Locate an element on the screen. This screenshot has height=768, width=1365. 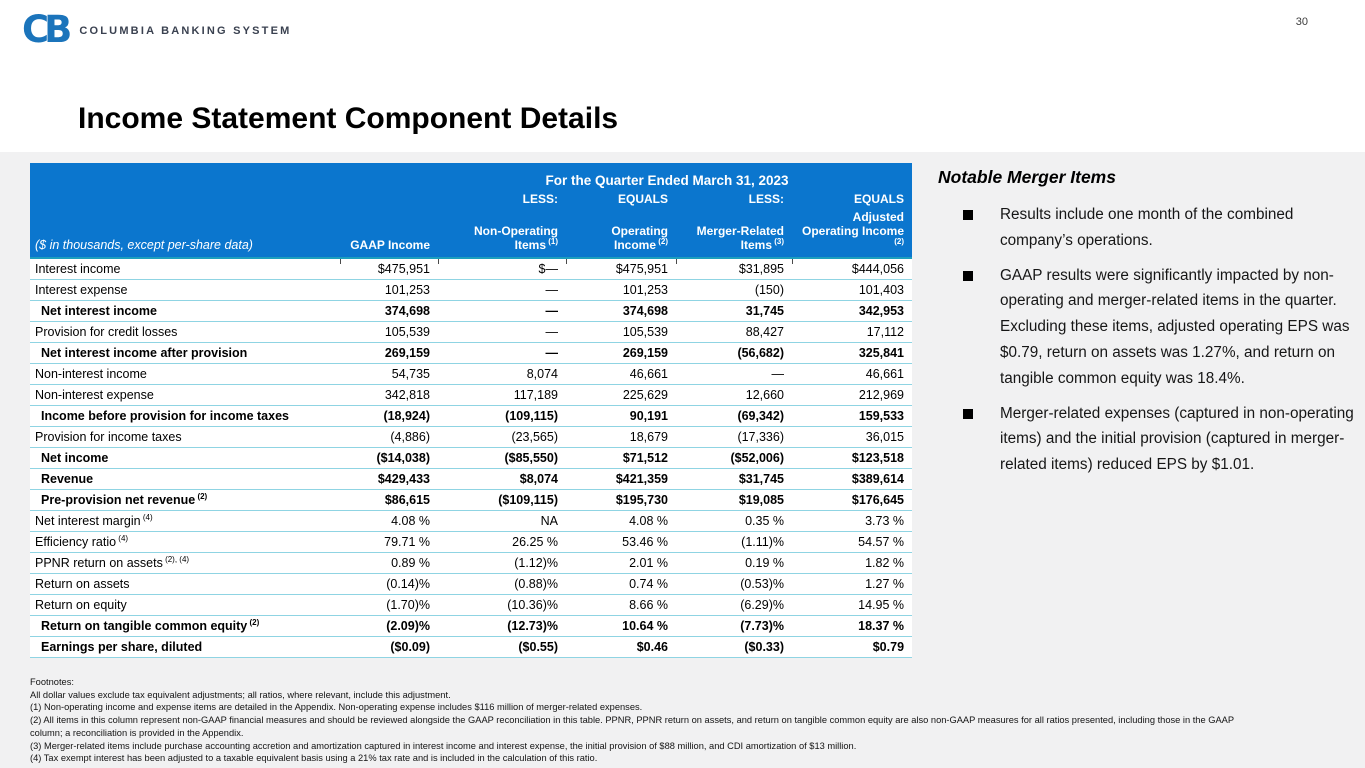
cell: 54,735 is located at coordinates (389, 374).